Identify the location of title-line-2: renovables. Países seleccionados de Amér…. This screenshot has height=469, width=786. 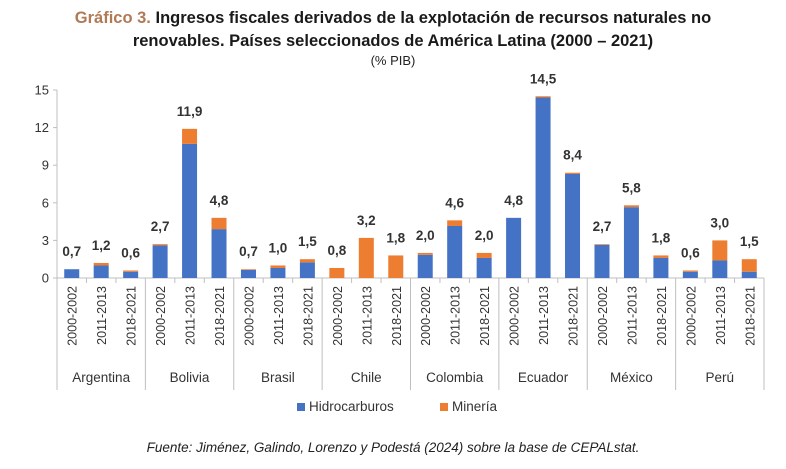
(393, 41).